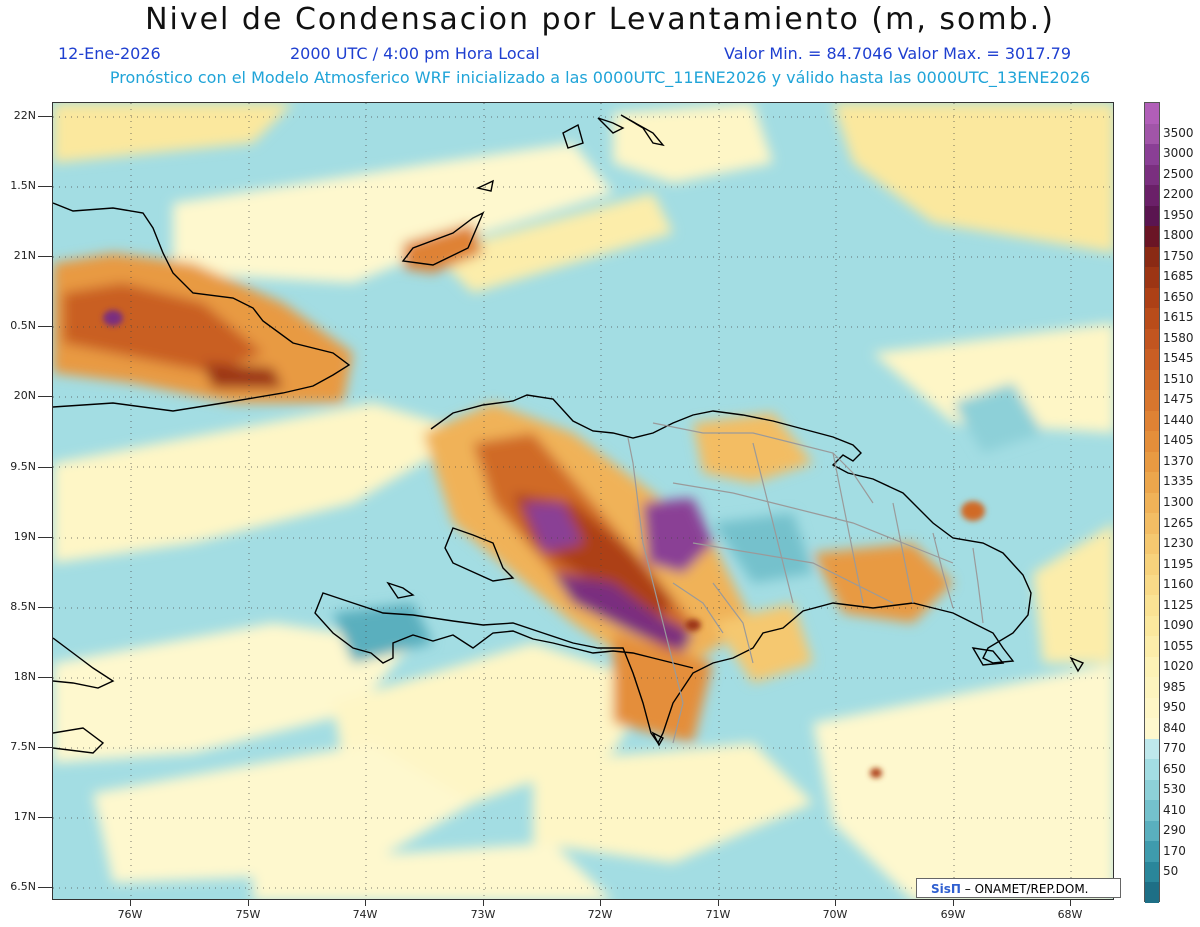 The height and width of the screenshot is (927, 1200). What do you see at coordinates (23, 325) in the screenshot?
I see `lat-label: 0.5N` at bounding box center [23, 325].